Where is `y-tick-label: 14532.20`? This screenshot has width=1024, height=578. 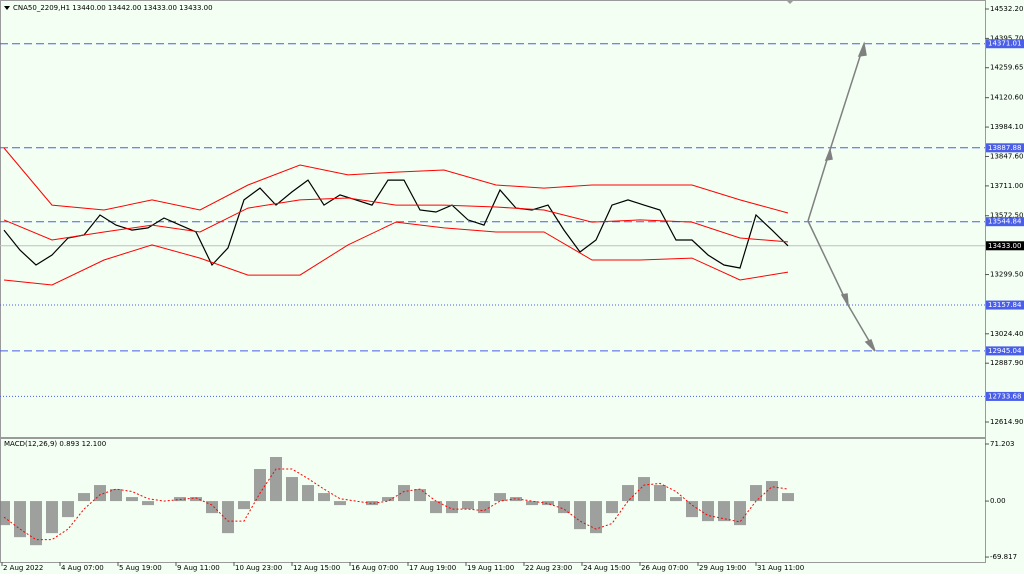 y-tick-label: 14532.20 is located at coordinates (1006, 9).